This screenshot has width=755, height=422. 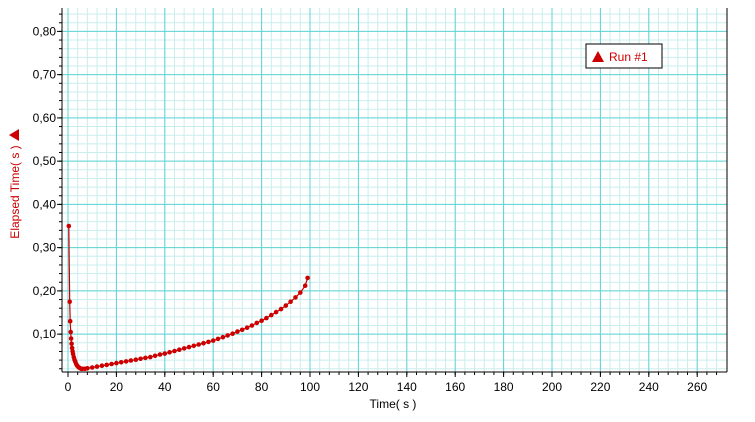 I want to click on y-tick-label: 0,10, so click(x=45, y=334).